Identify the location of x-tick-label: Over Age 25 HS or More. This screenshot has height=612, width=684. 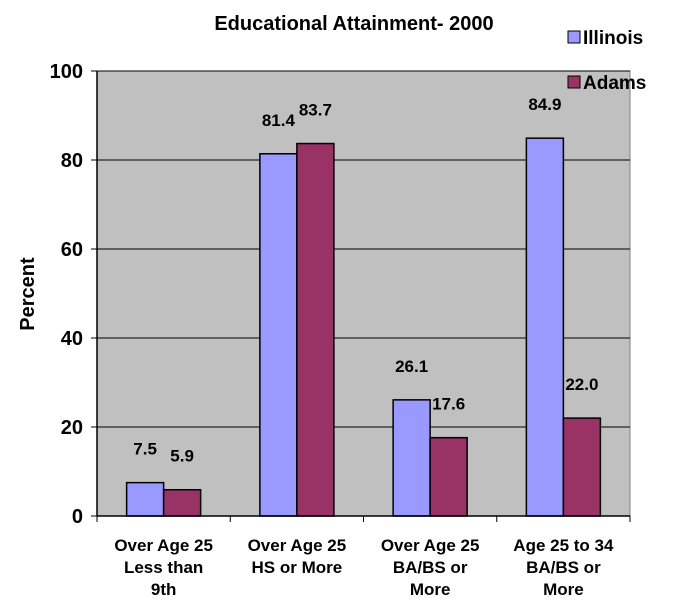
(297, 556).